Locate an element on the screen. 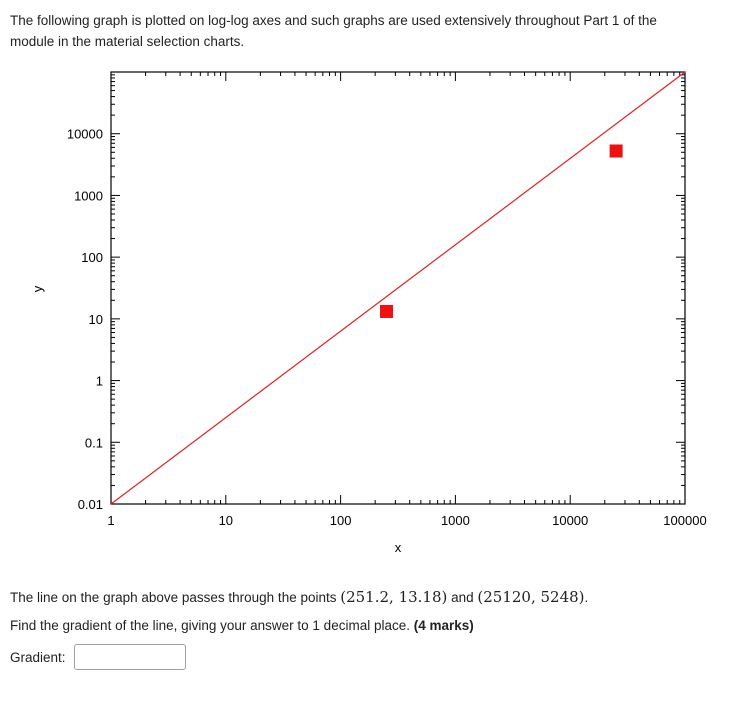 The height and width of the screenshot is (712, 746). y-tick-label: 1000 is located at coordinates (88, 195).